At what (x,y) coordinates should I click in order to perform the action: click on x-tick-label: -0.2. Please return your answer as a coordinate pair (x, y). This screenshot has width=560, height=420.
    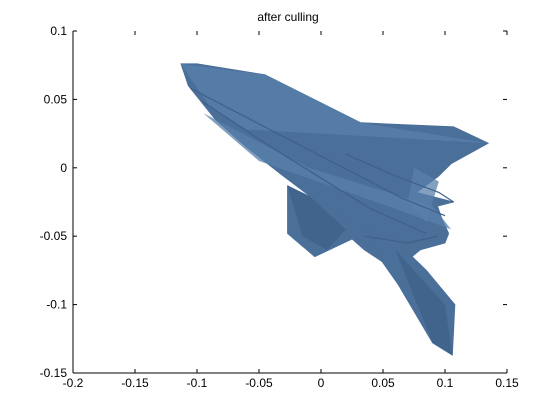
    Looking at the image, I should click on (73, 383).